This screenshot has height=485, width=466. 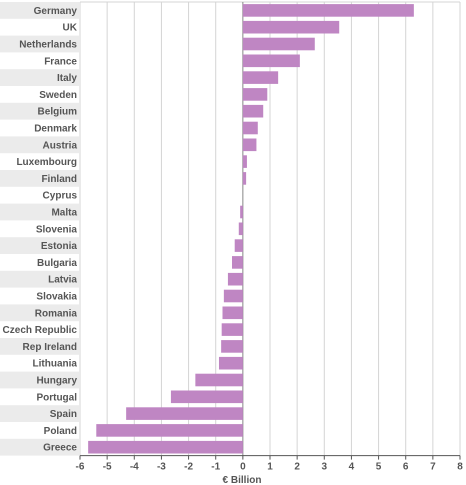 What do you see at coordinates (62, 280) in the screenshot?
I see `category-label: Latvia` at bounding box center [62, 280].